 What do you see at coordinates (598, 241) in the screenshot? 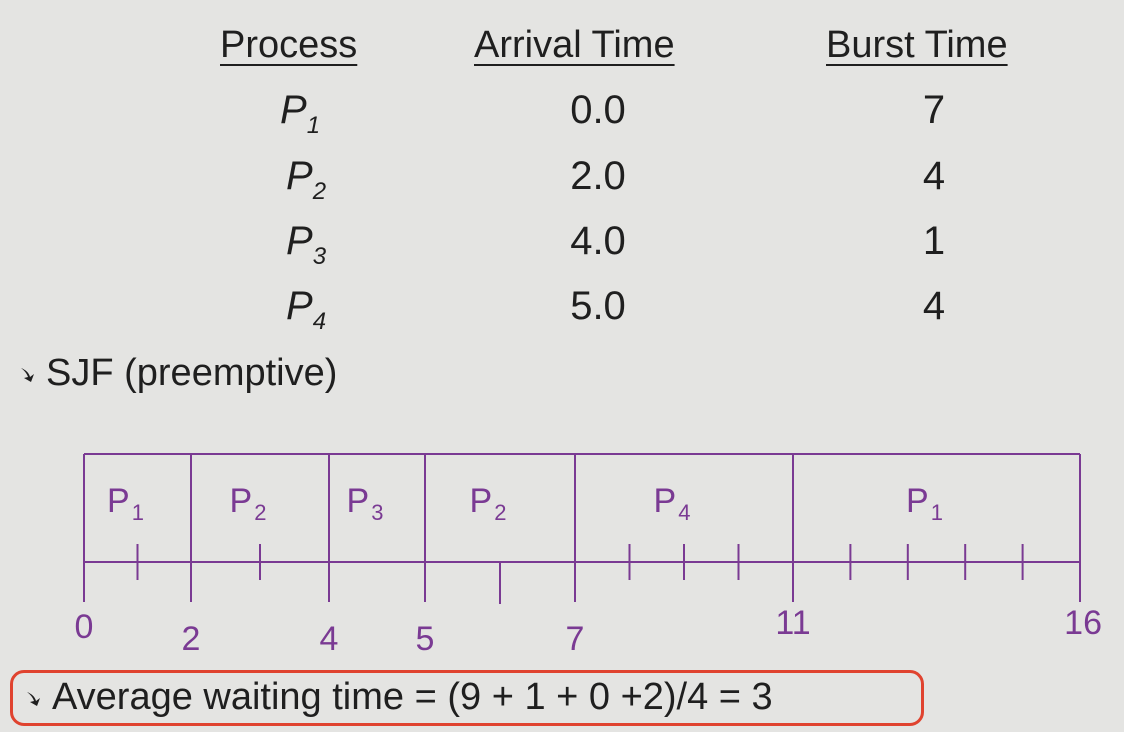
I see `arrival-value: 4.0` at bounding box center [598, 241].